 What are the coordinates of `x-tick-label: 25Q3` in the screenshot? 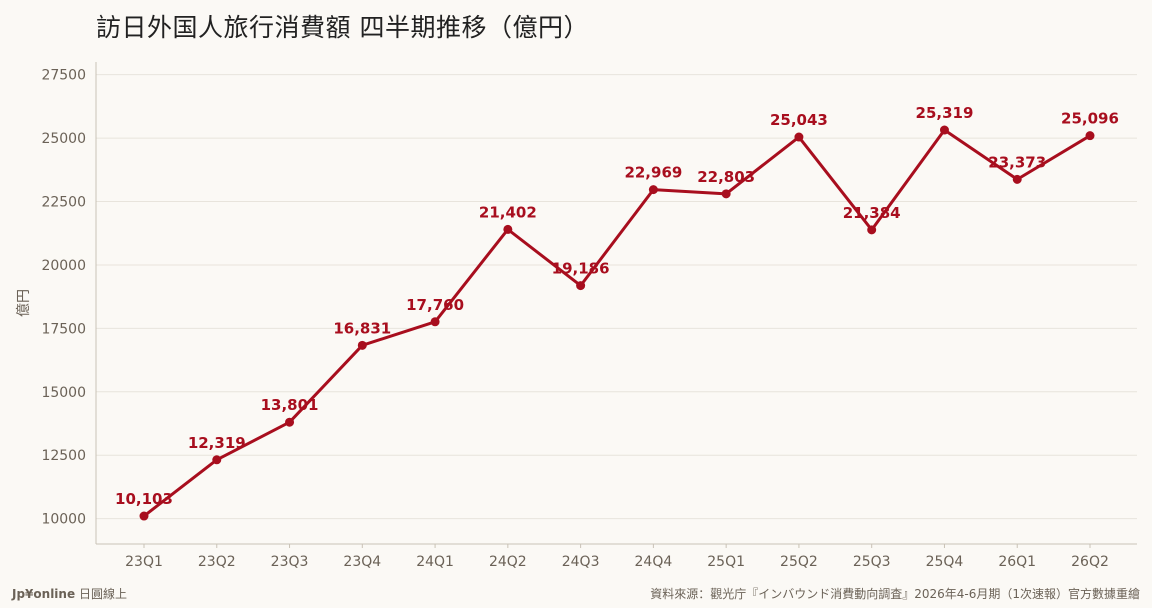 It's located at (872, 562).